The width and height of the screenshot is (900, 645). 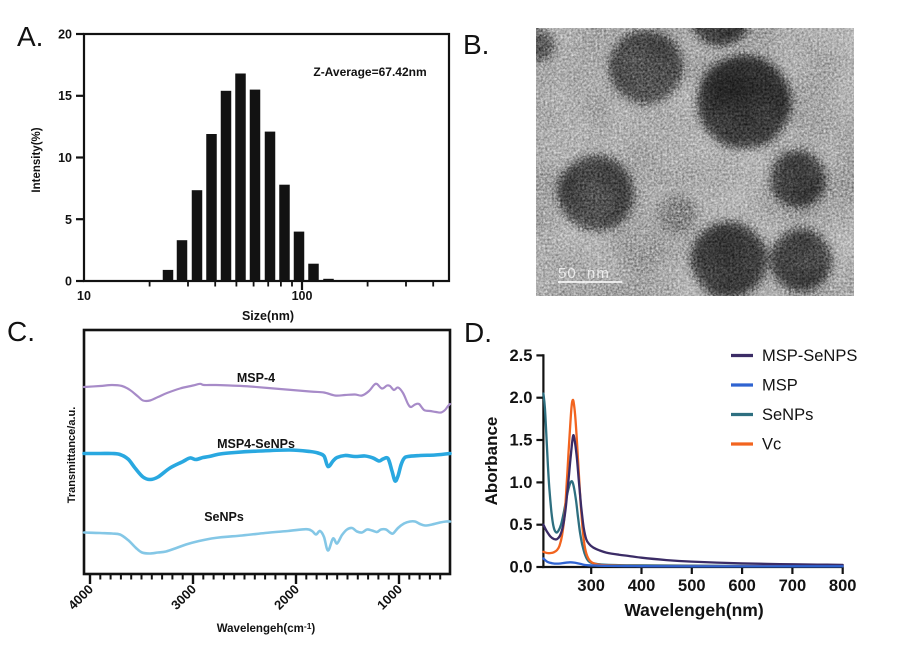 I want to click on svg-text: 300, so click(x=591, y=586).